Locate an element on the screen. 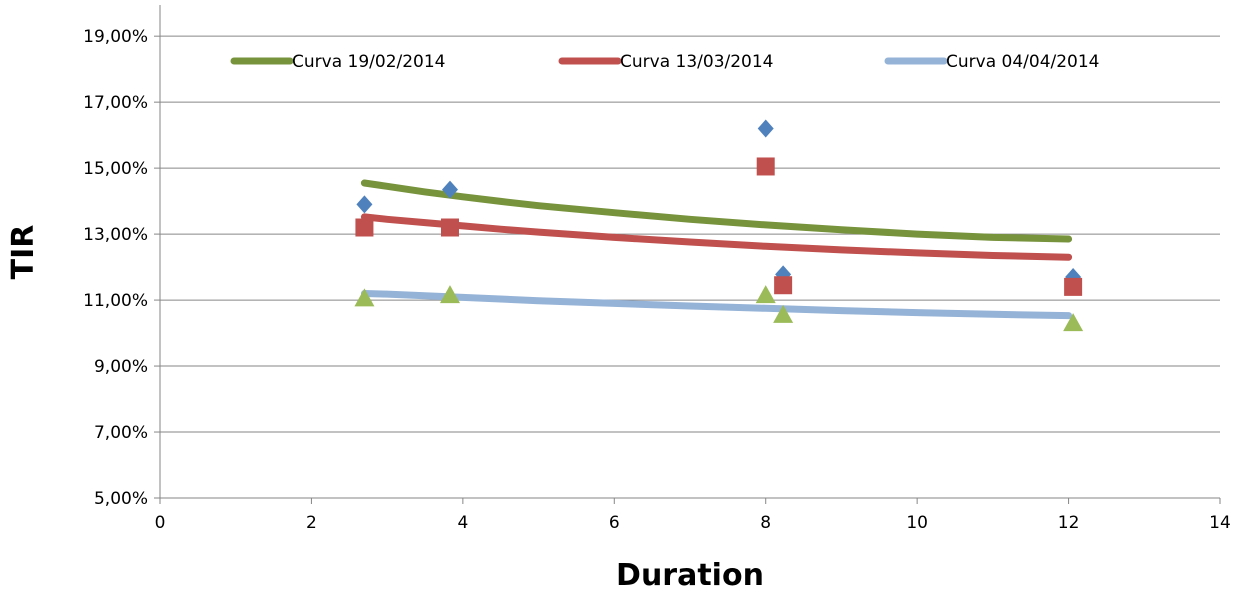 The width and height of the screenshot is (1242, 602). legend-label: Curva 04/04/2014 is located at coordinates (1023, 62).